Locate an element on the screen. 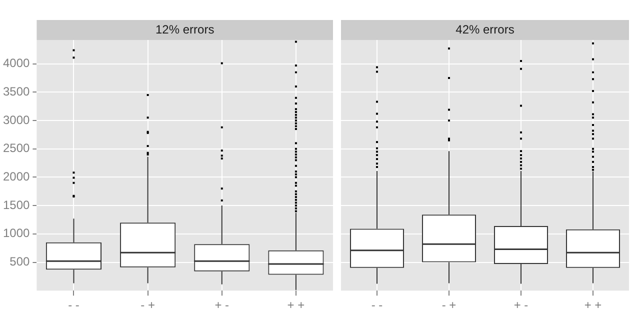 The height and width of the screenshot is (320, 637). chart-title: 42% errors is located at coordinates (485, 29).